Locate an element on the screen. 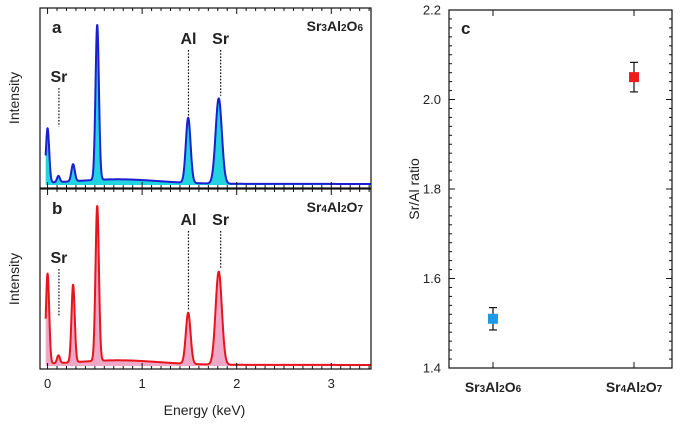 Image resolution: width=684 pixels, height=428 pixels. y-tick-label: 1.4 is located at coordinates (432, 368).